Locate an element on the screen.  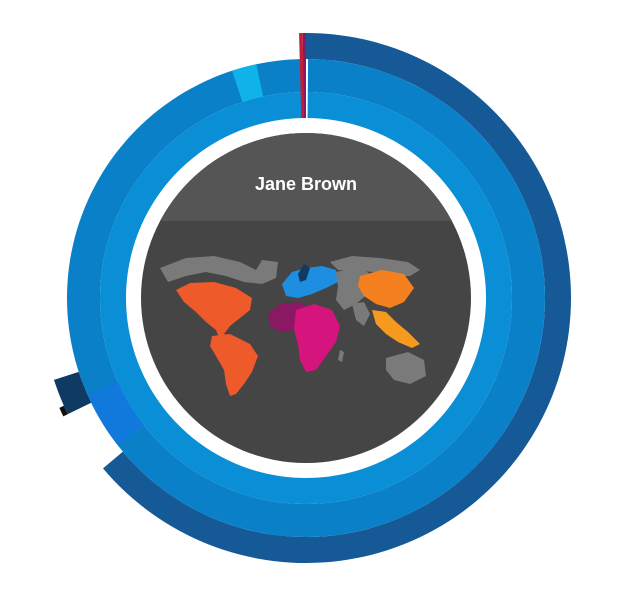
map-region-europe is located at coordinates (310, 282).